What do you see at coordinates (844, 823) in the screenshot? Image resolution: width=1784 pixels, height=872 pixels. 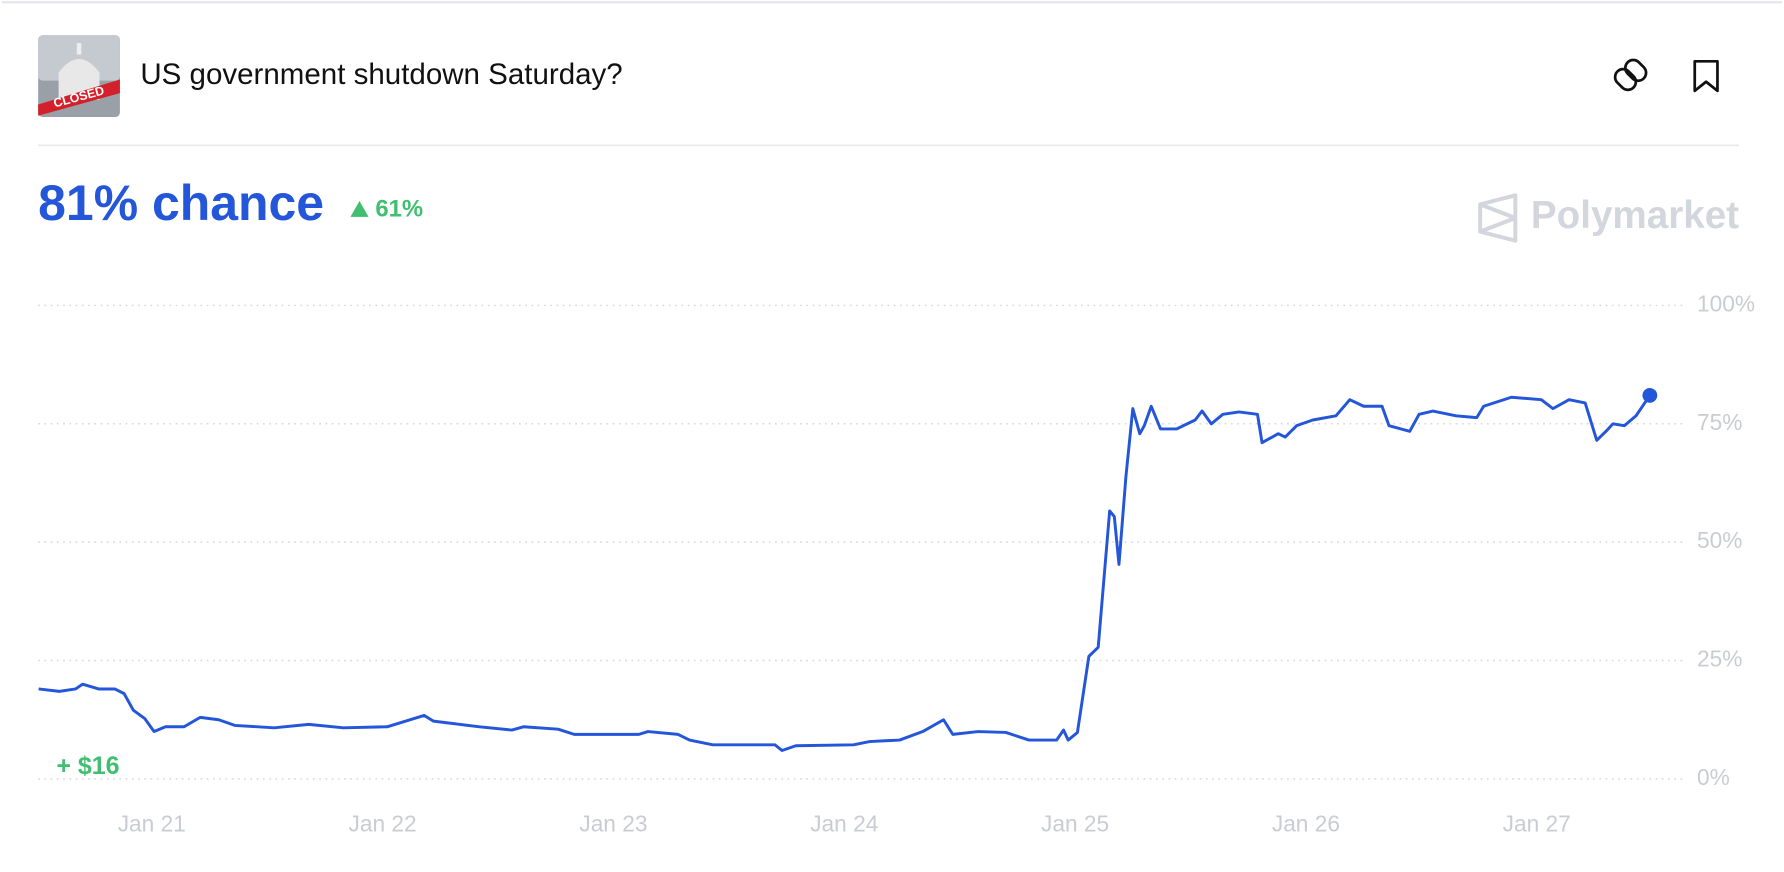 I see `x-tick-label: Jan 24` at bounding box center [844, 823].